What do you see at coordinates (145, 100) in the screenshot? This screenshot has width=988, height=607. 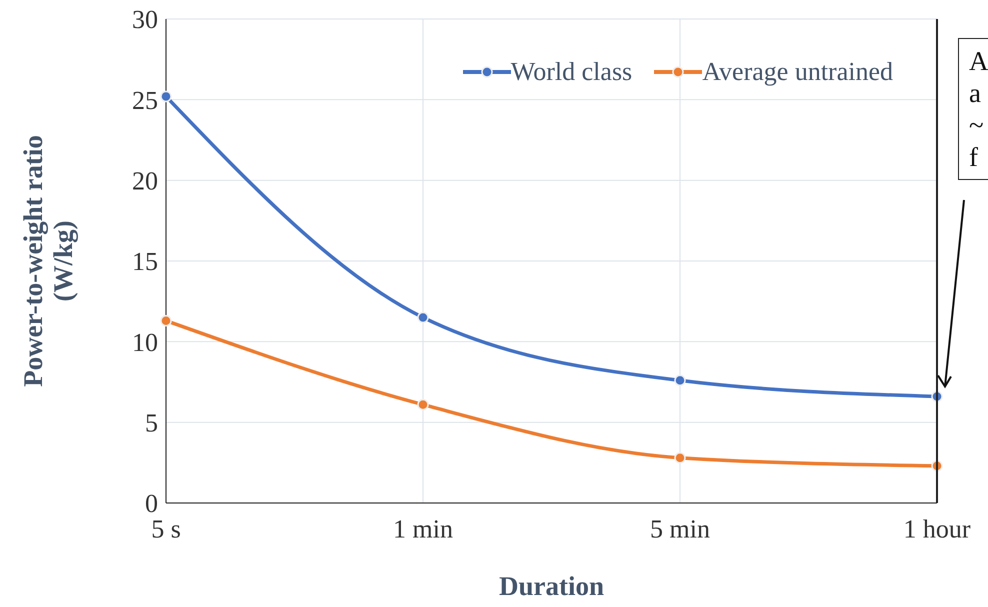 I see `y-tick-label: 25` at bounding box center [145, 100].